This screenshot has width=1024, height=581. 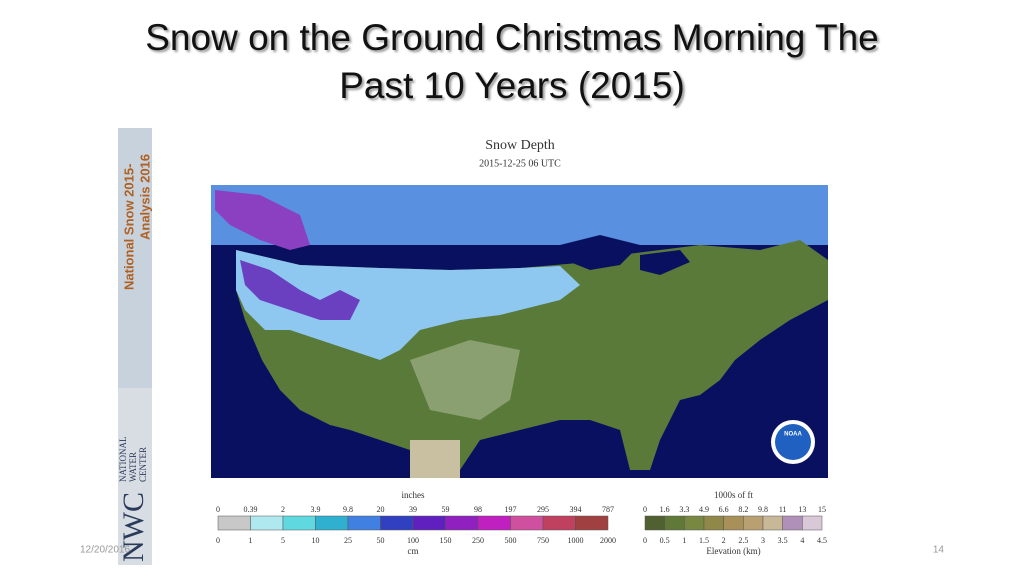 What do you see at coordinates (478, 509) in the screenshot?
I see `legend-label: 98` at bounding box center [478, 509].